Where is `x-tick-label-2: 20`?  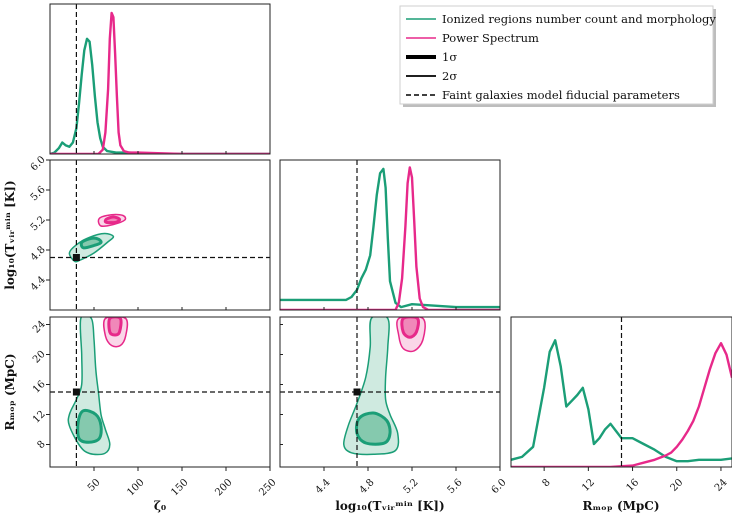 x-tick-label-2: 20 is located at coordinates (677, 485).